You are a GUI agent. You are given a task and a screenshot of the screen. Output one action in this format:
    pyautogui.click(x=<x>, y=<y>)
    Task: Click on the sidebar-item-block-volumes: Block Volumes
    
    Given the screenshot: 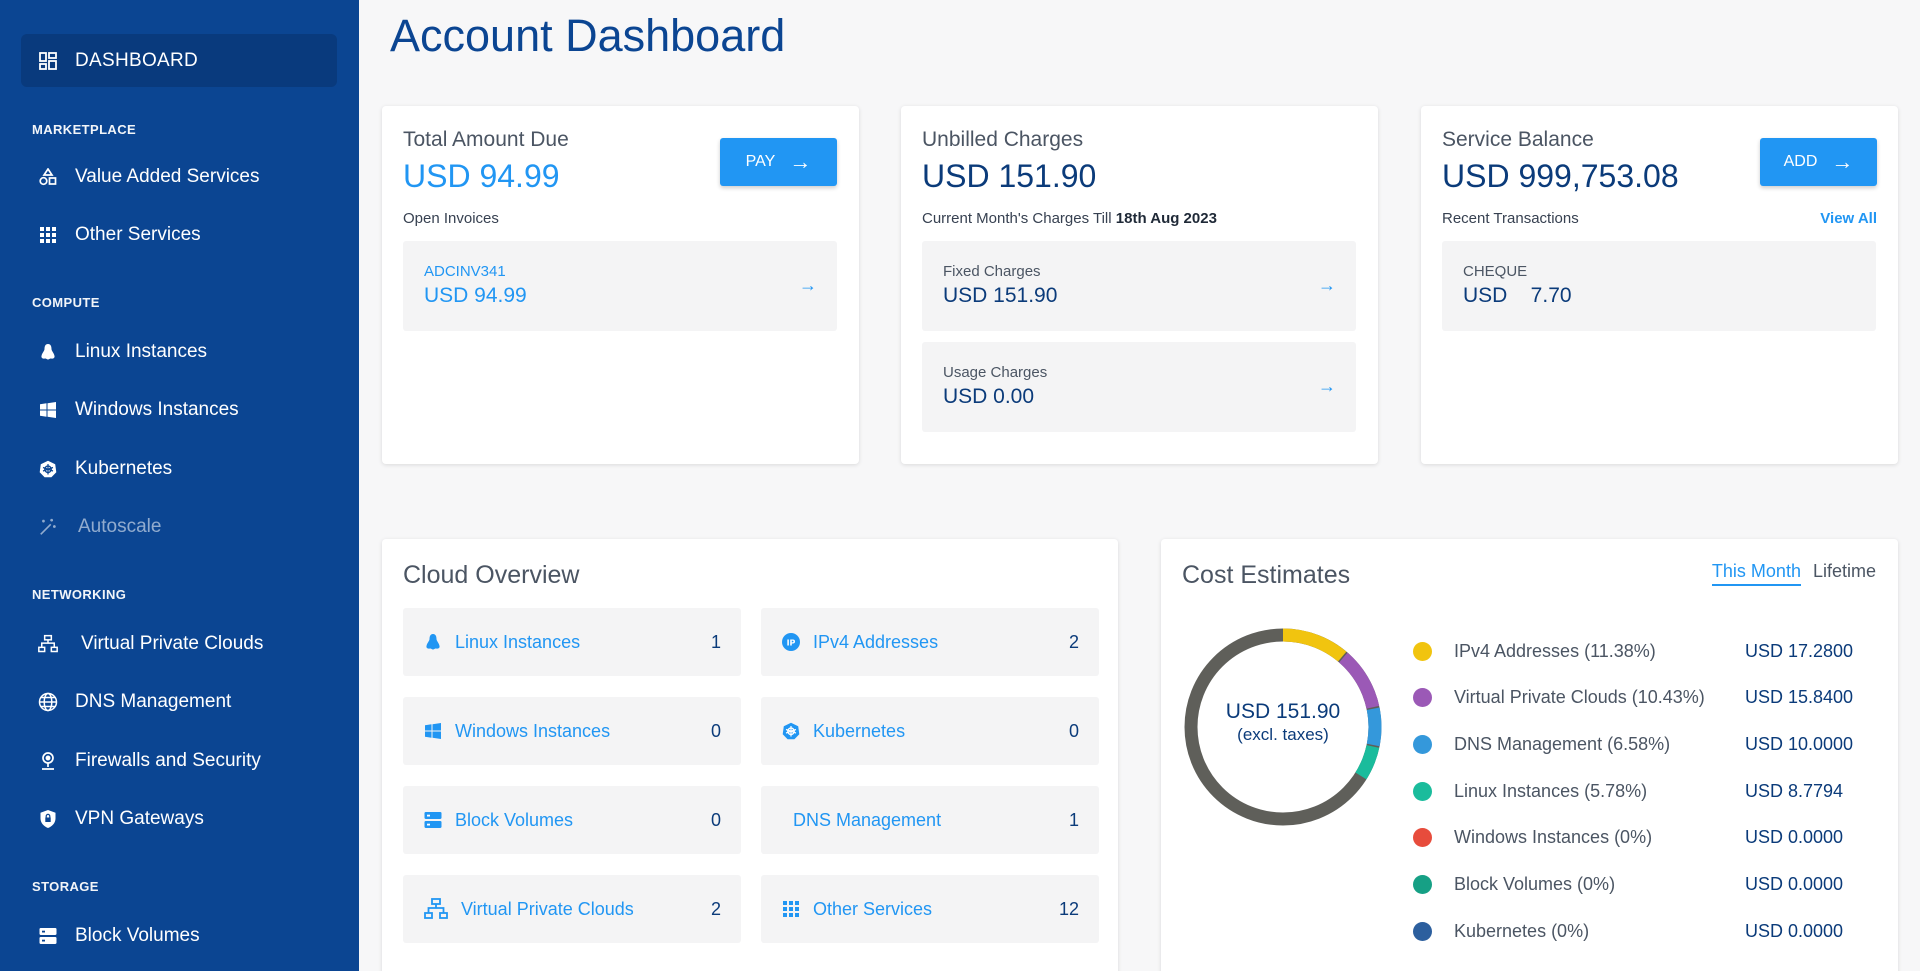 What is the action you would take?
    pyautogui.click(x=119, y=936)
    